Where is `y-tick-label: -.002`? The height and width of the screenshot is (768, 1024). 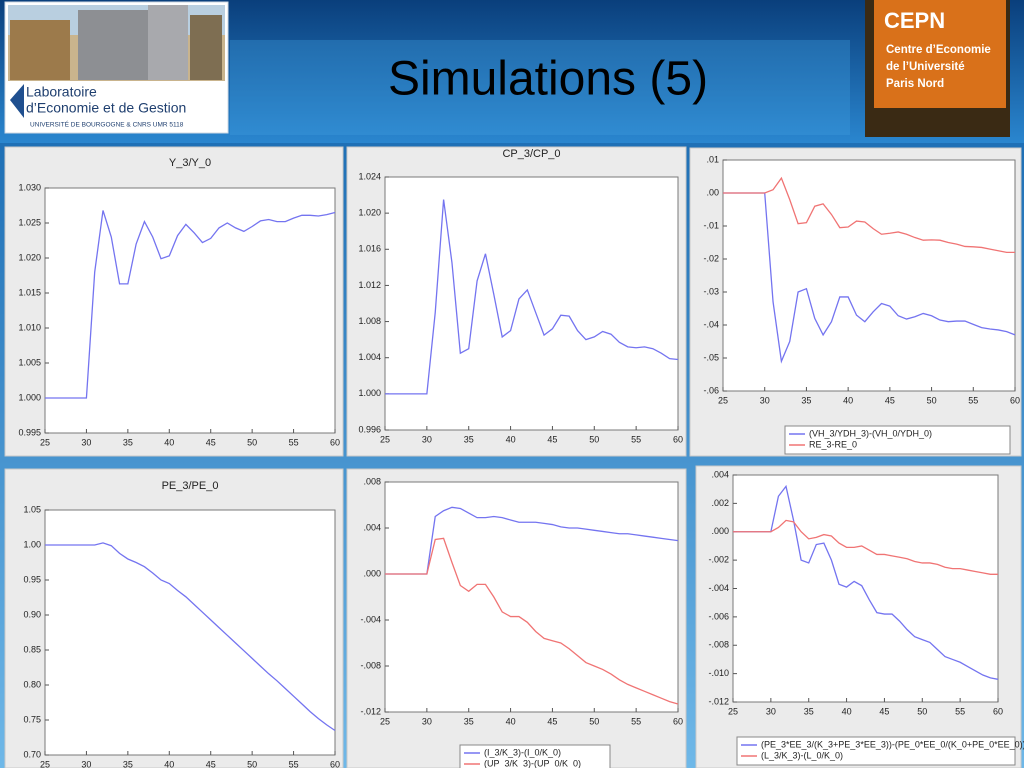
y-tick-label: -.002 is located at coordinates (718, 560).